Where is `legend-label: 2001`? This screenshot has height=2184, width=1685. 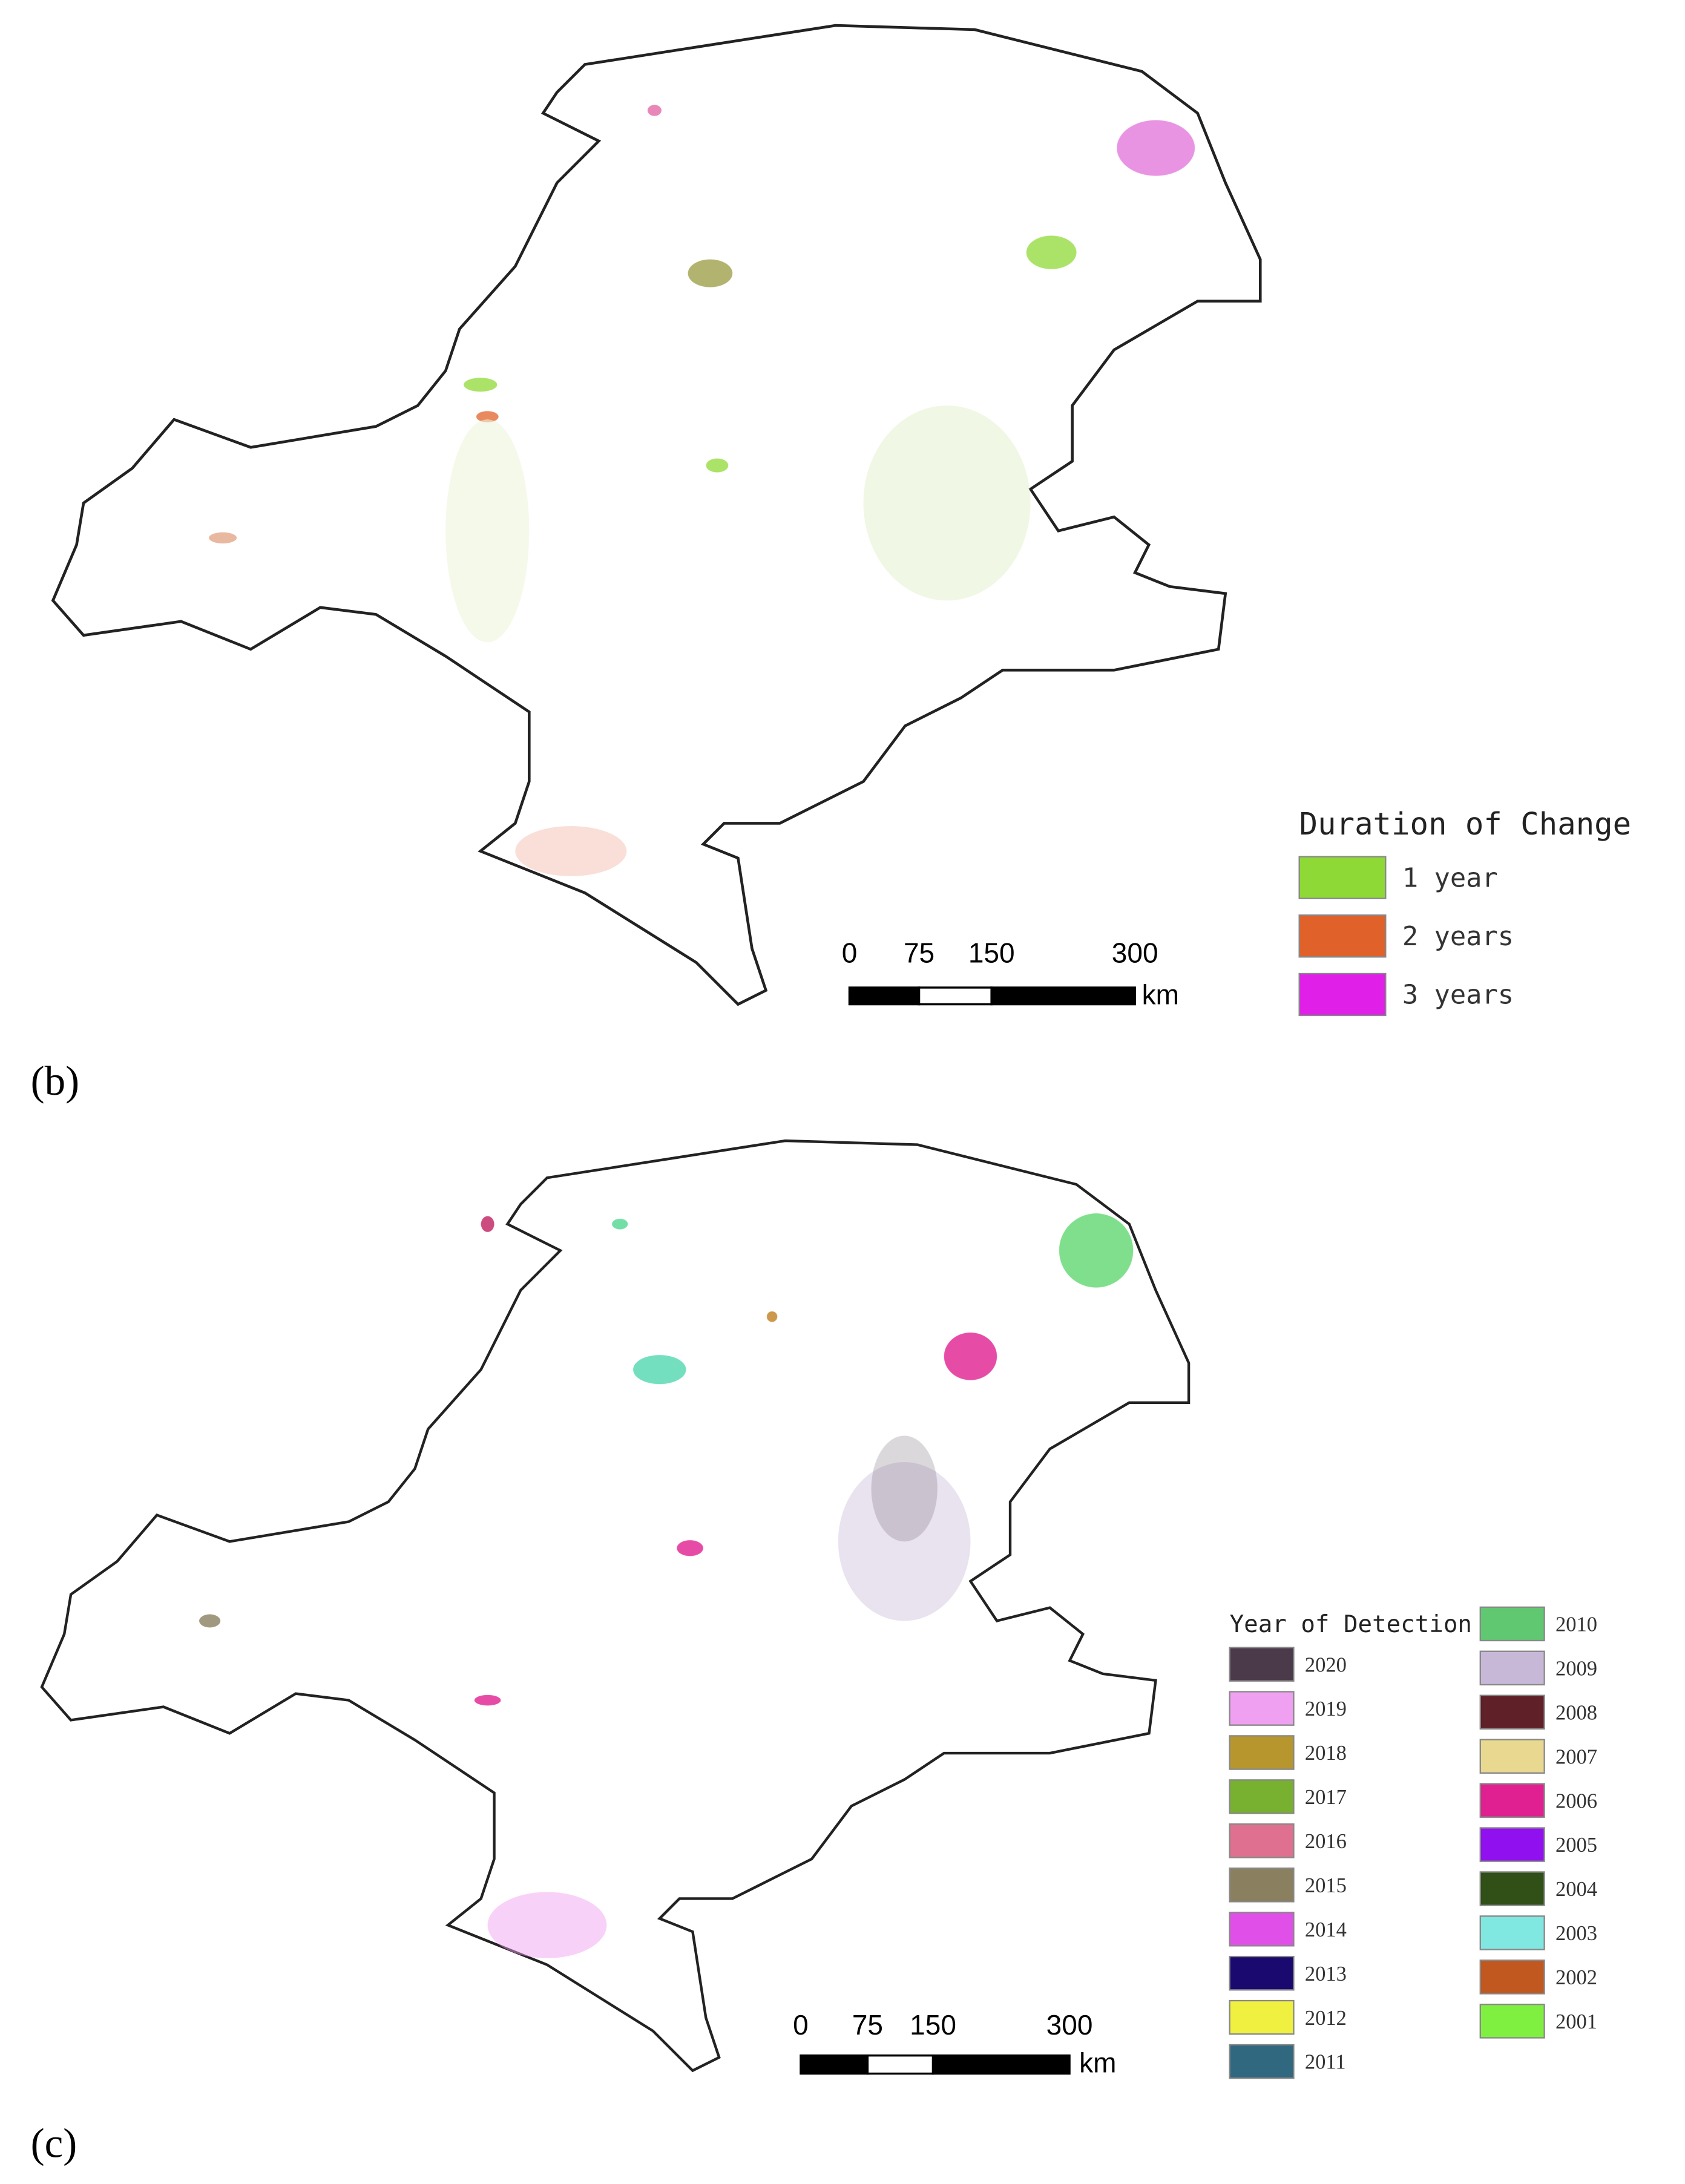
legend-label: 2001 is located at coordinates (1576, 2021).